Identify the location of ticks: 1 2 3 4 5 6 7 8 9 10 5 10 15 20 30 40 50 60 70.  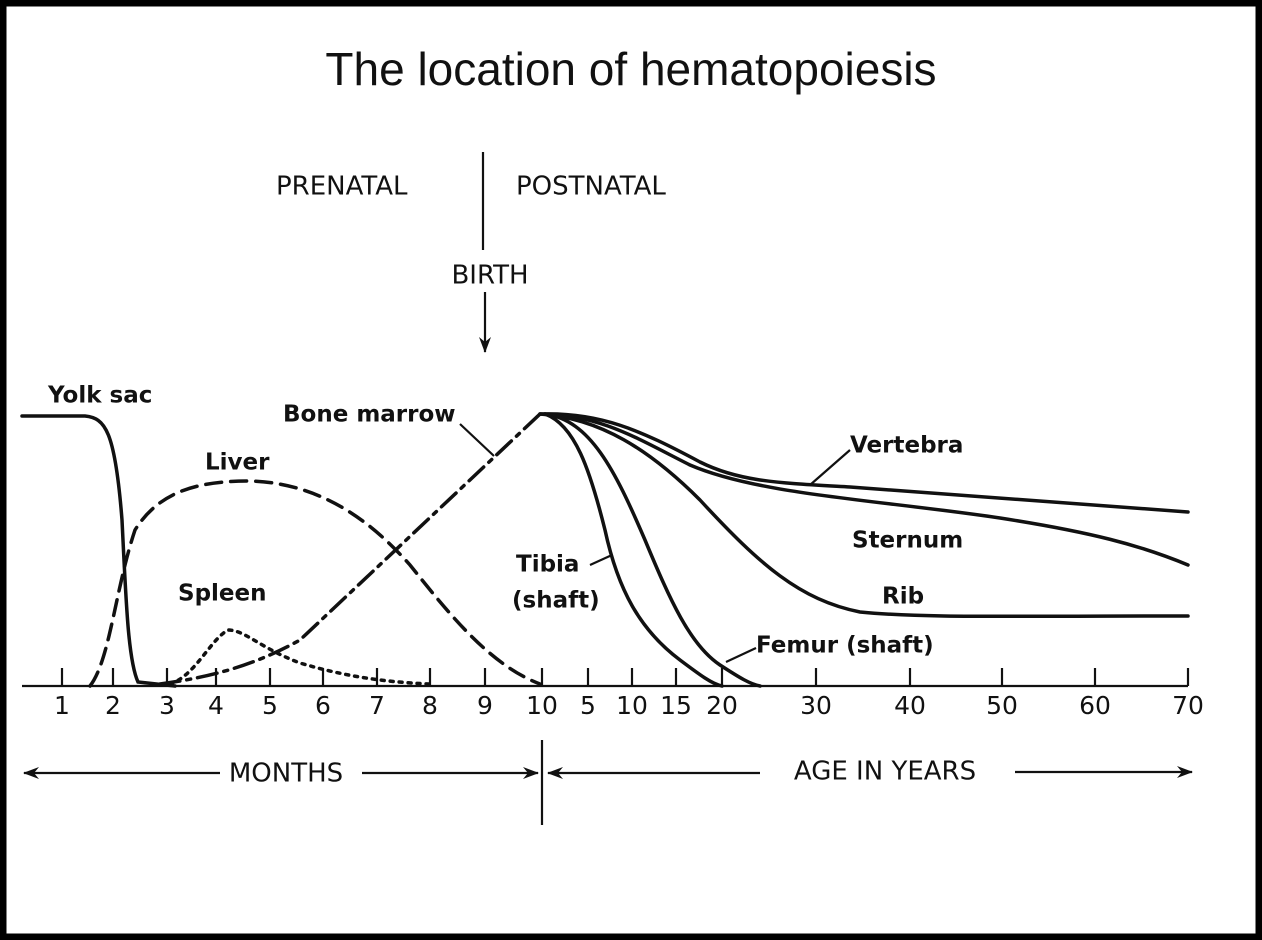
(629, 694).